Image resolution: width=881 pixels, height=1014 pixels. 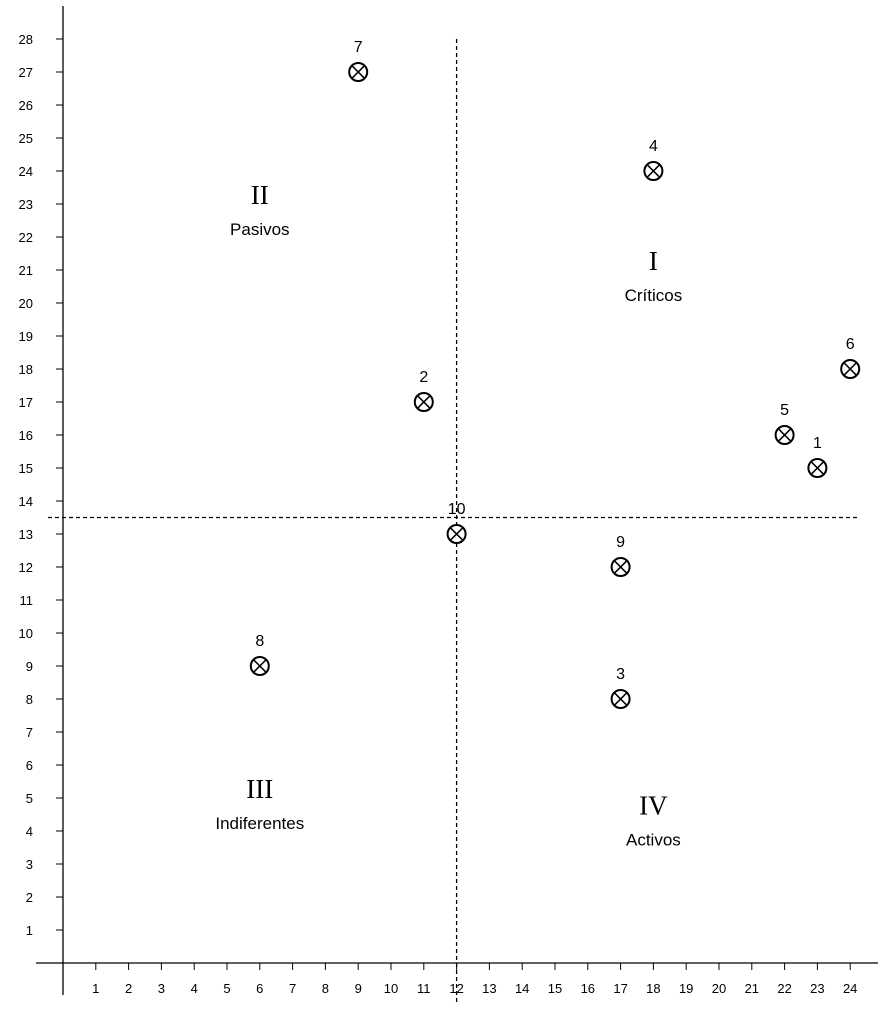 I want to click on y-tick-label: 12, so click(x=26, y=567).